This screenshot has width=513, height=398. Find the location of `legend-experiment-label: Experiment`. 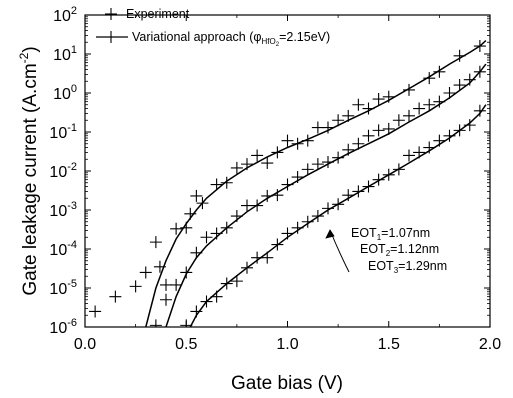

legend-experiment-label: Experiment is located at coordinates (158, 14).